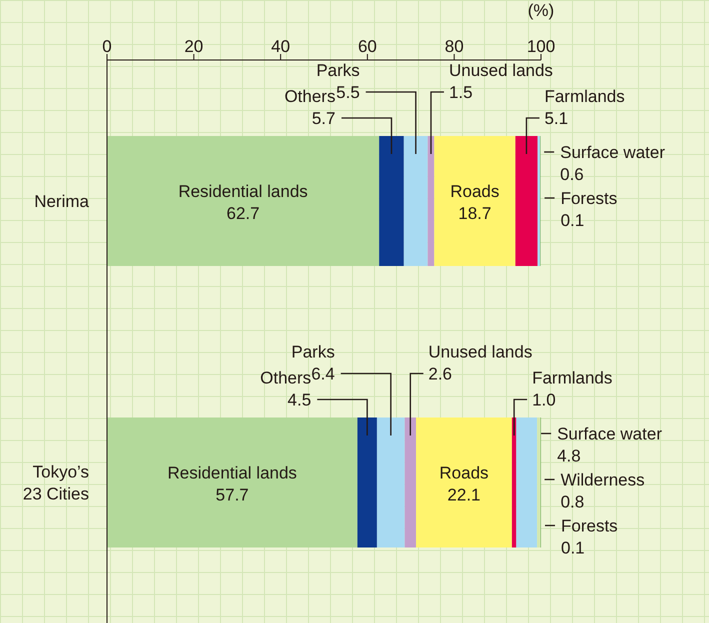 This screenshot has height=623, width=709. Describe the element at coordinates (300, 400) in the screenshot. I see `data-label: 4.5` at that location.